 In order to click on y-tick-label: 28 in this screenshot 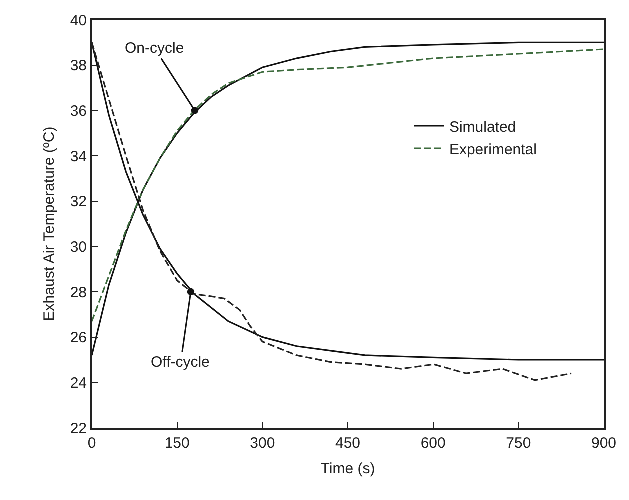, I will do `click(78, 293)`.